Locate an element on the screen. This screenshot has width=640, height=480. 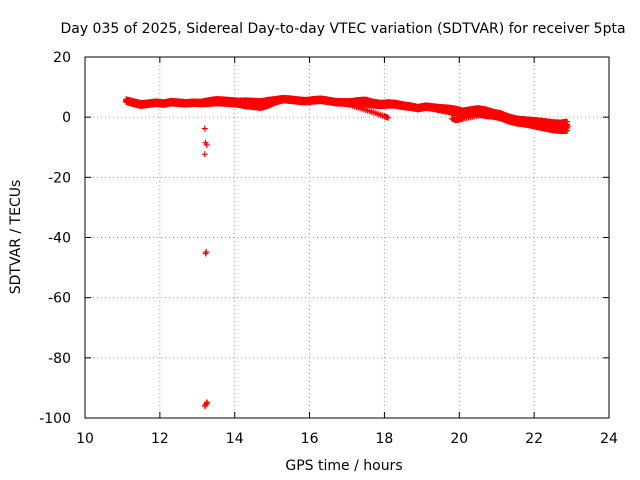
x-tick-label: 12 is located at coordinates (160, 439).